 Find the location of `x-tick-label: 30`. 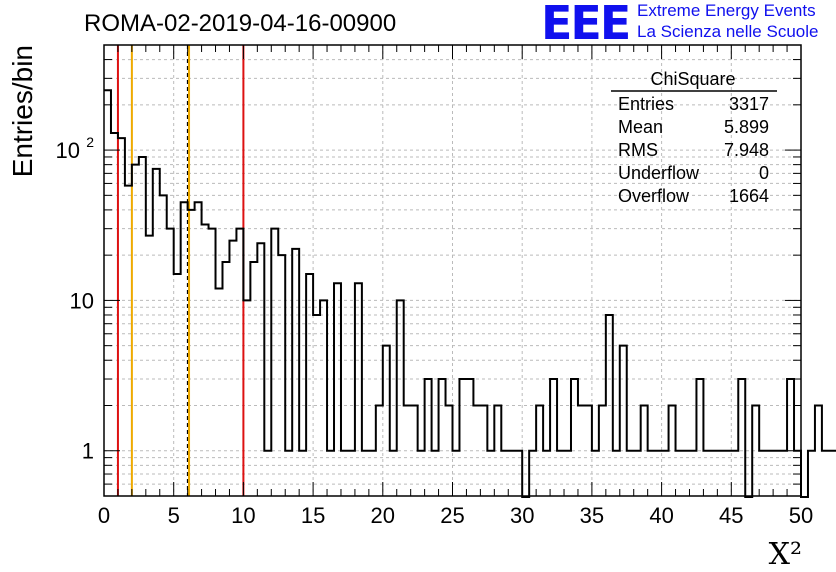

x-tick-label: 30 is located at coordinates (522, 515).